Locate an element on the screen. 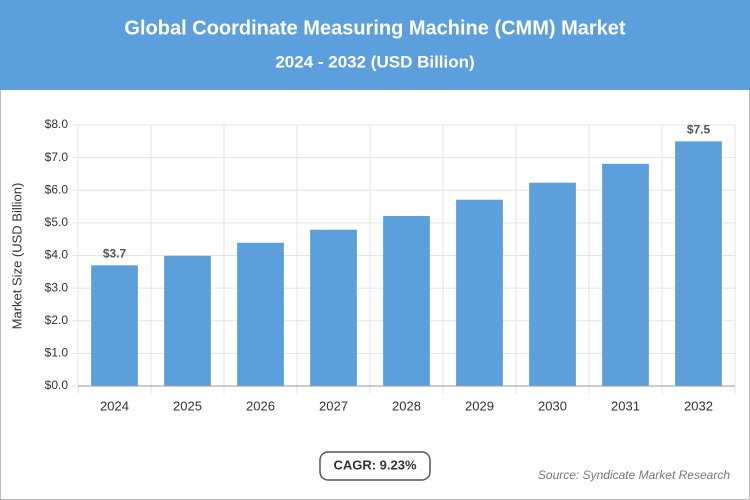 The height and width of the screenshot is (500, 750). x-tick-label: 2030 is located at coordinates (552, 405).